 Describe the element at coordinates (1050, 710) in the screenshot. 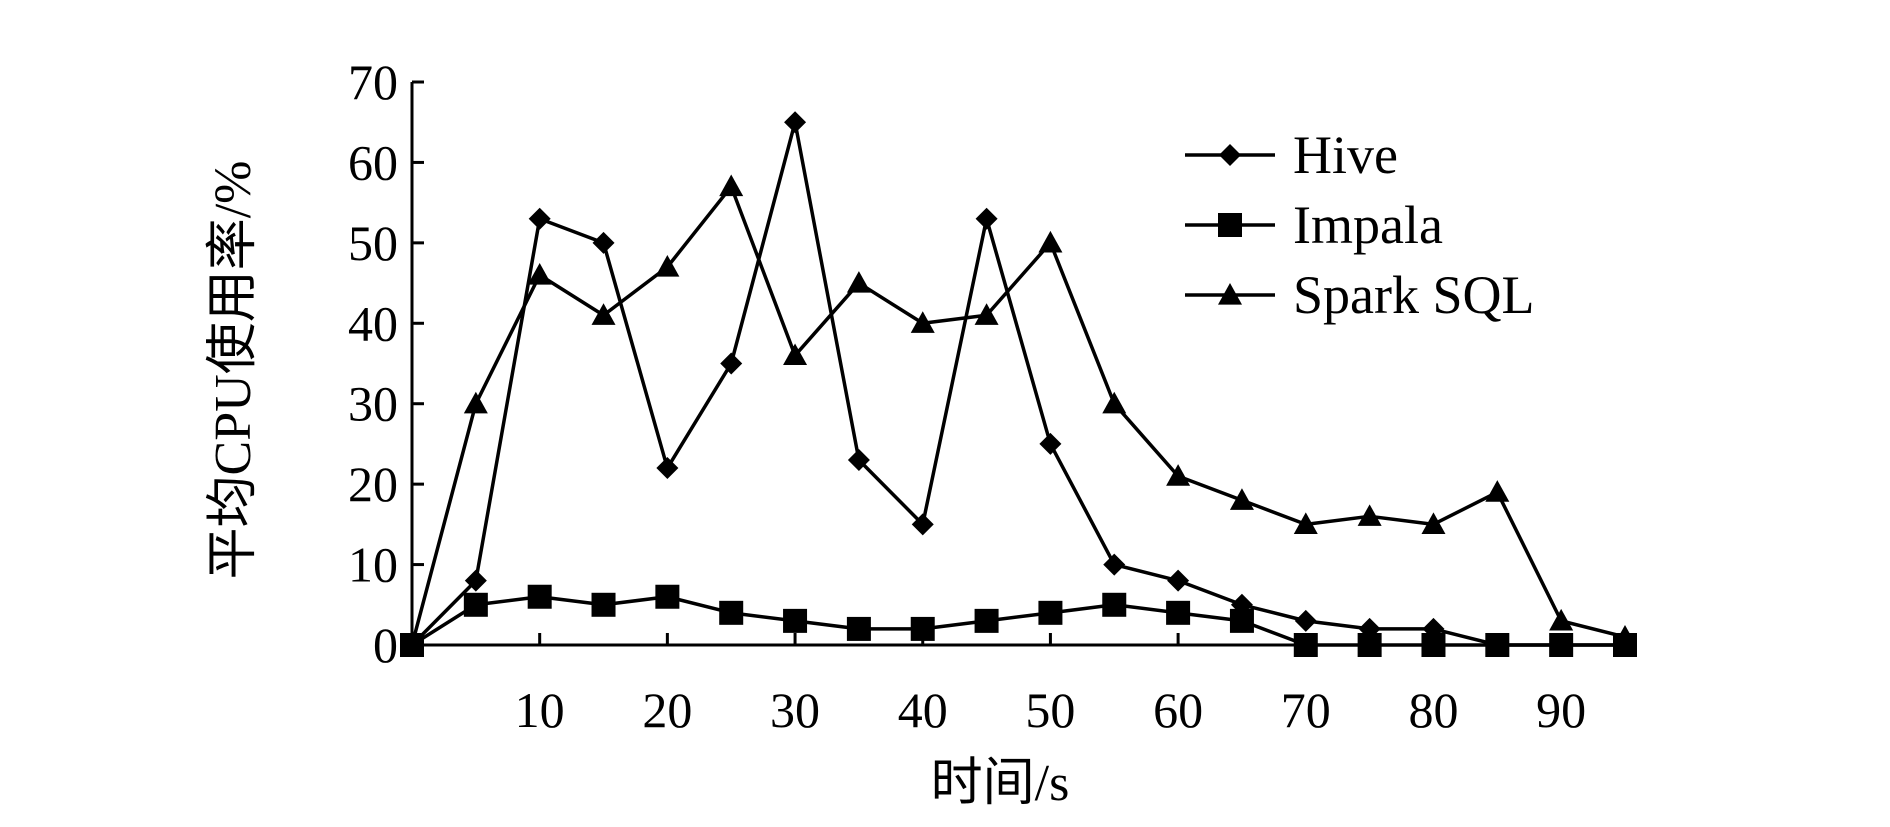

I see `x-tick-label: 50` at that location.